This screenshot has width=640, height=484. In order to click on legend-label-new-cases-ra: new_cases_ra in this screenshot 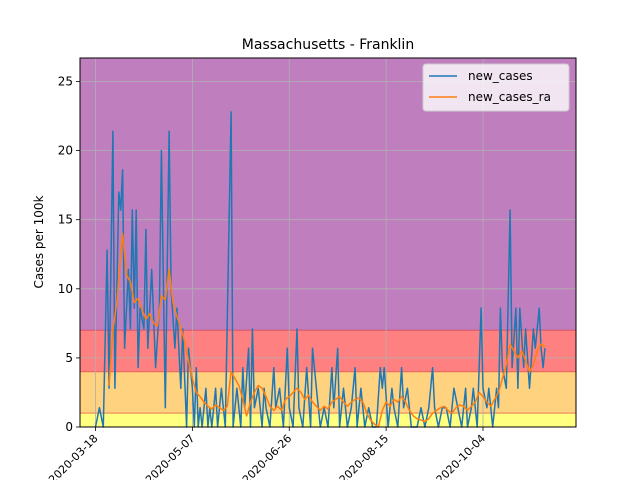, I will do `click(509, 97)`.